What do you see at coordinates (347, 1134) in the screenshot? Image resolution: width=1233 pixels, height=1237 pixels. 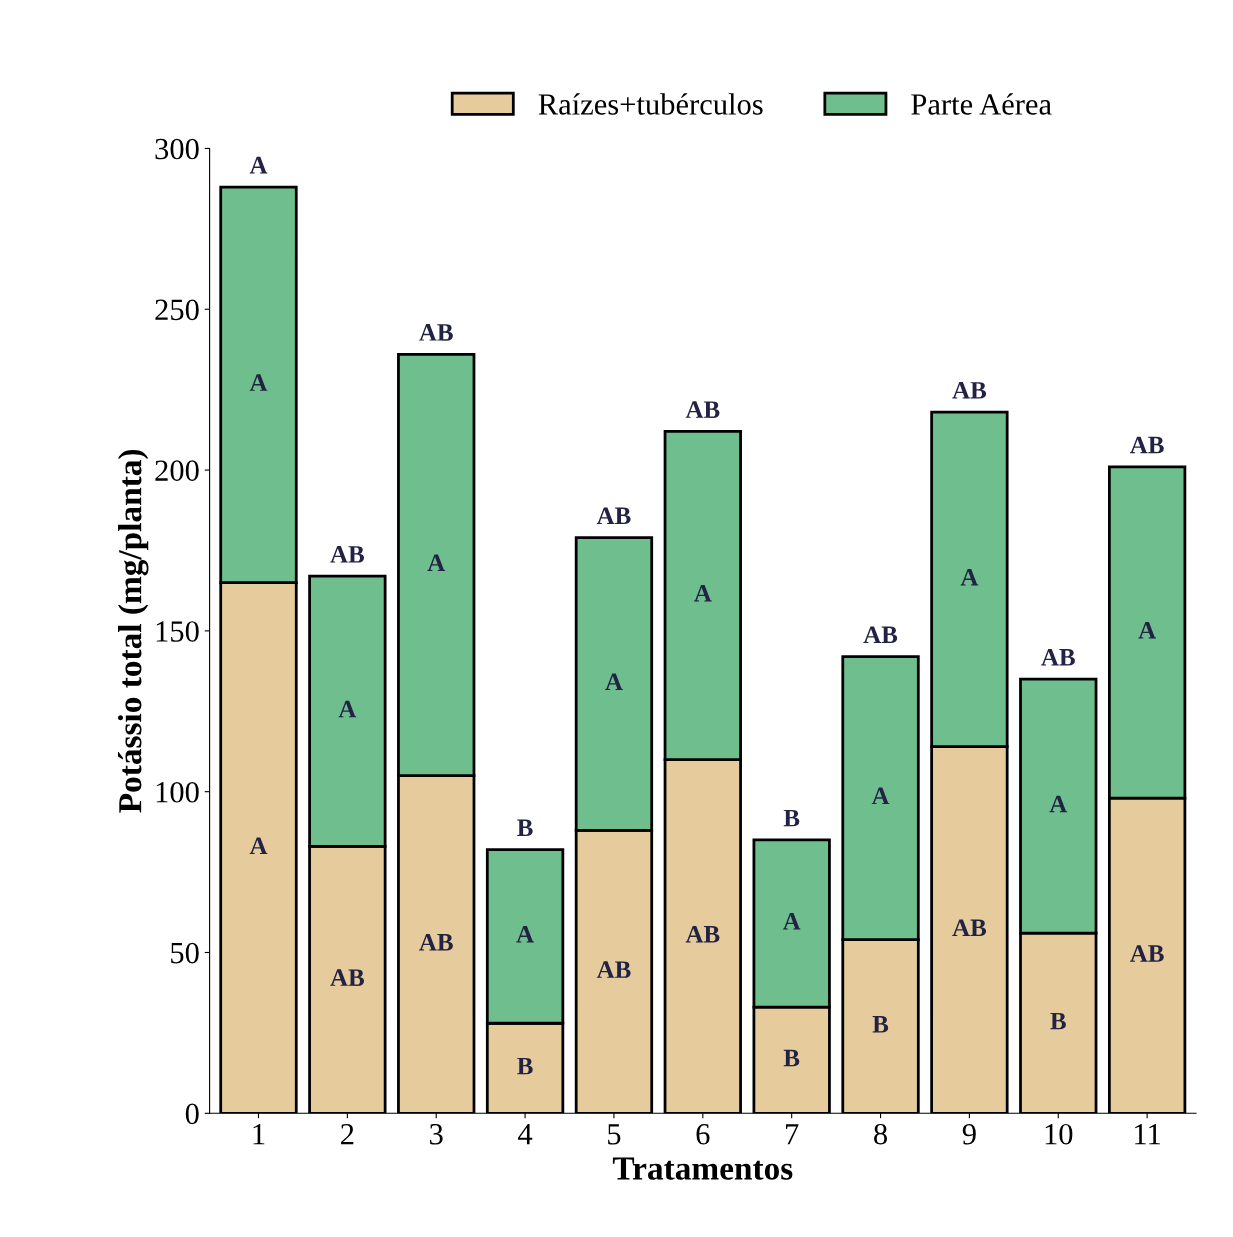 I see `x-tick-label: 2` at bounding box center [347, 1134].